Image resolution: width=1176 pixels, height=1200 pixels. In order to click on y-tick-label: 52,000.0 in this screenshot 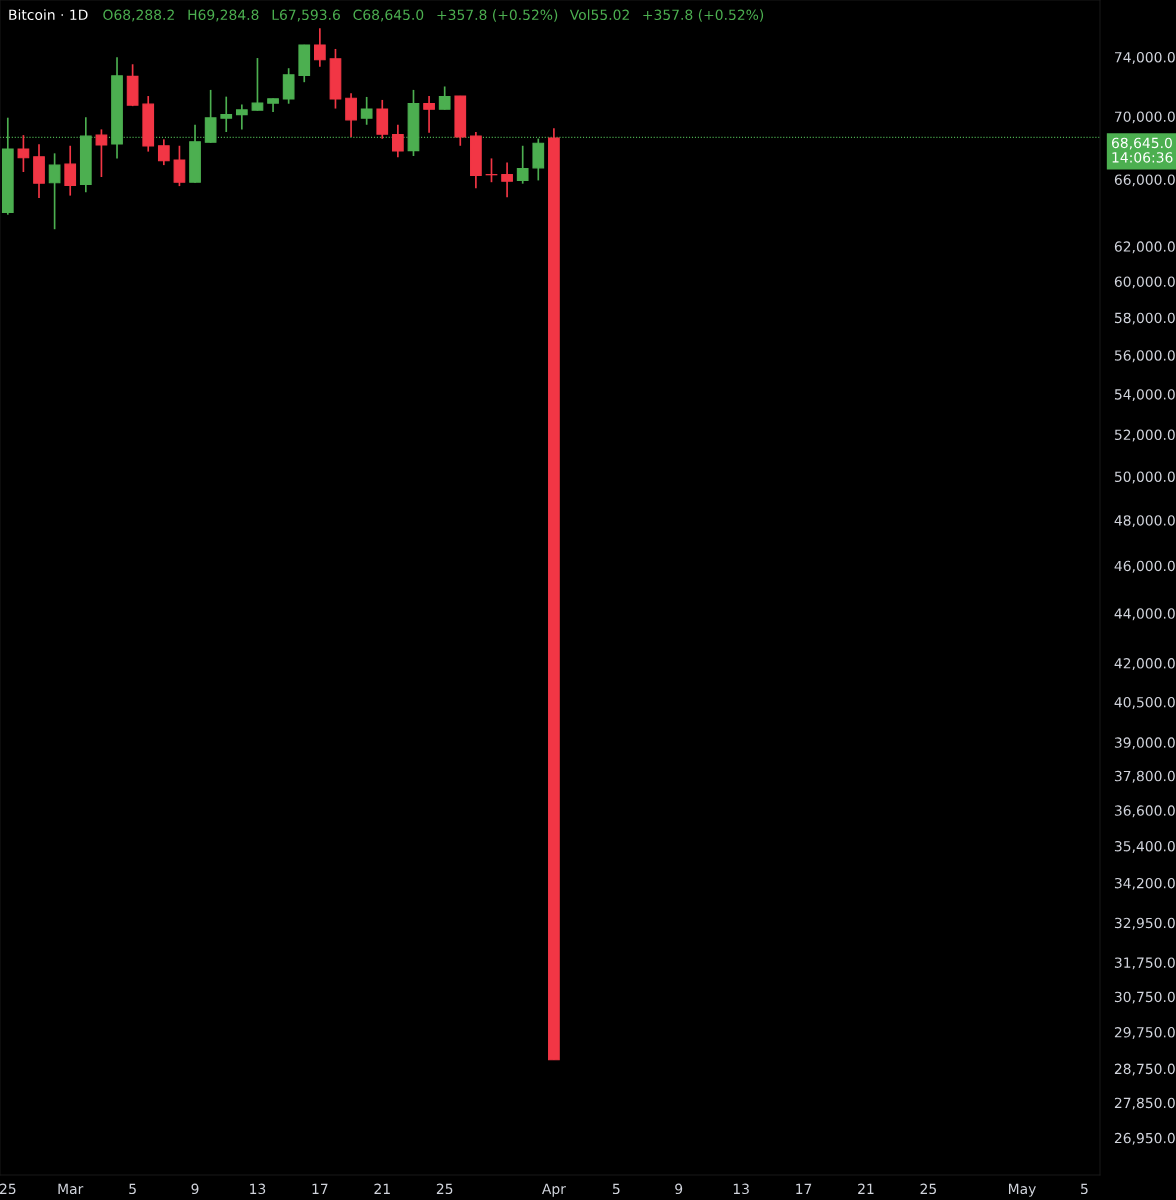, I will do `click(1144, 435)`.